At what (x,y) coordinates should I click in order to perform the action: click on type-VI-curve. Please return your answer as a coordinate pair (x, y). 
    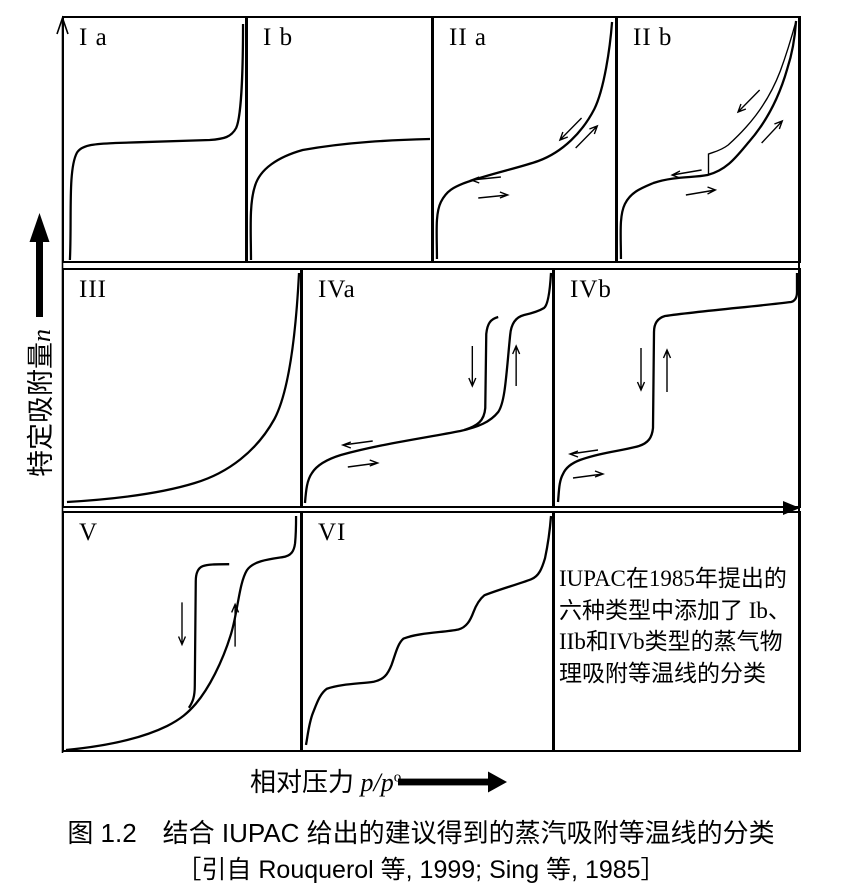
    Looking at the image, I should click on (428, 630).